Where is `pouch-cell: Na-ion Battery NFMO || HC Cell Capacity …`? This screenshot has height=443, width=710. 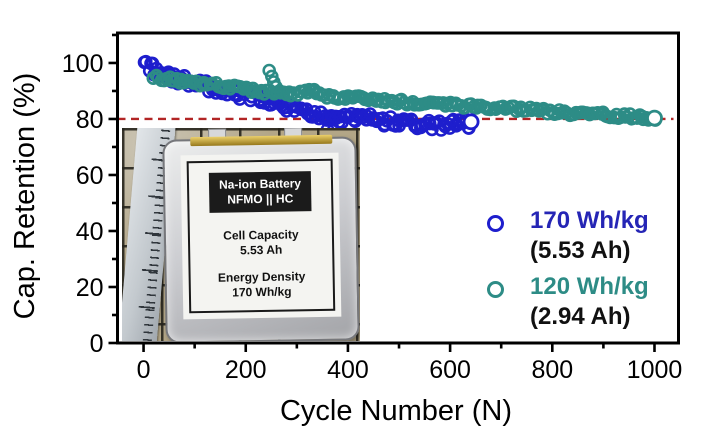
pouch-cell: Na-ion Battery NFMO || HC Cell Capacity … is located at coordinates (261, 234).